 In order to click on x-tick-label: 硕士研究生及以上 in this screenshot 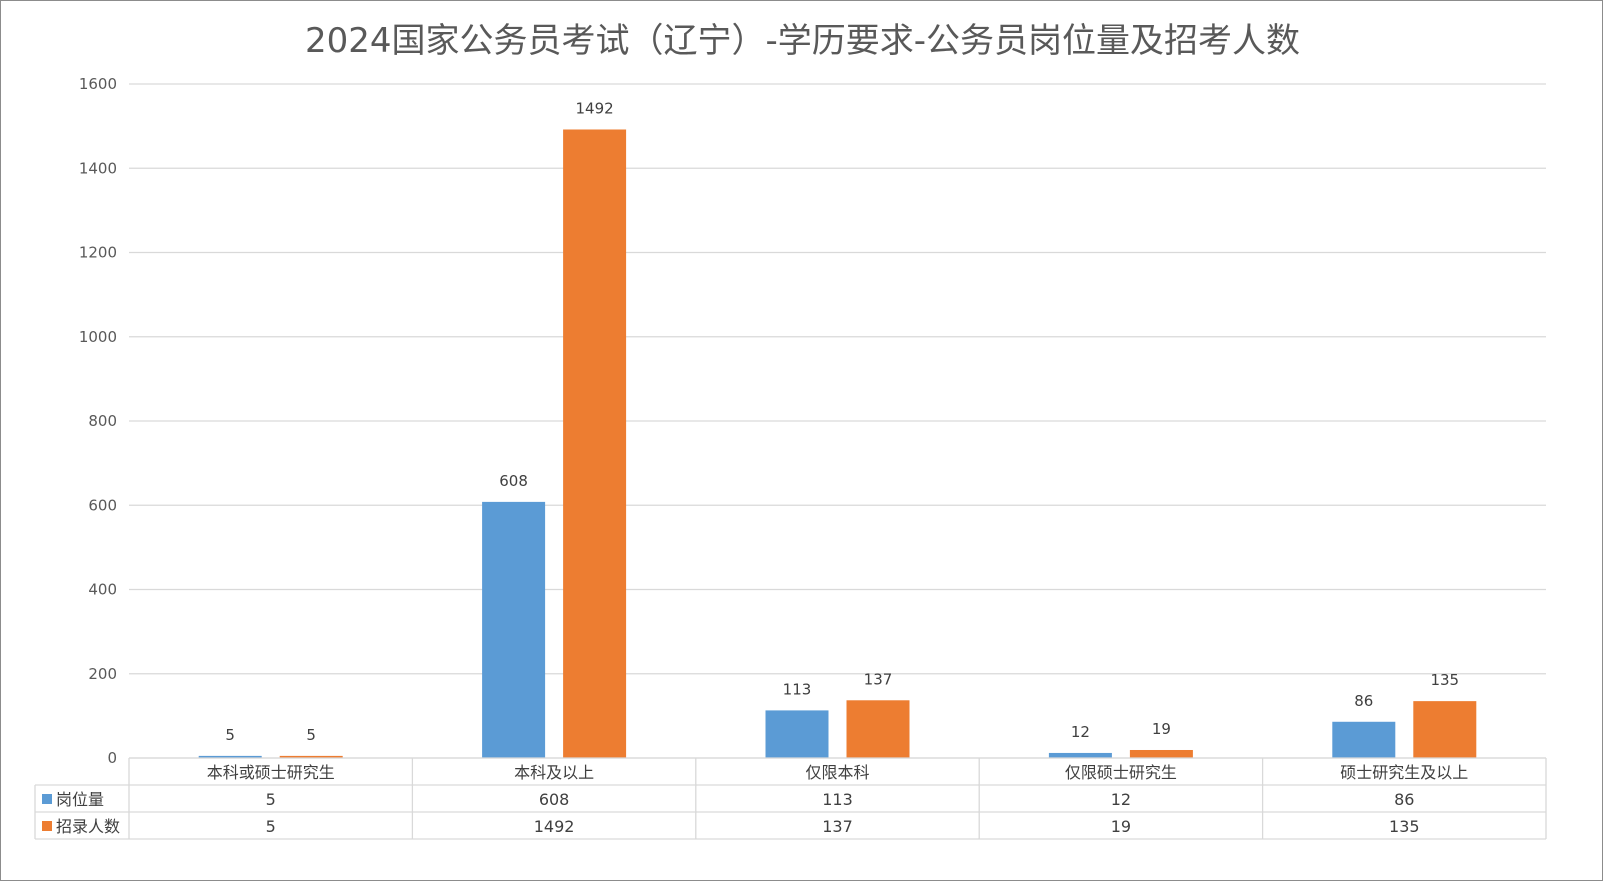, I will do `click(1404, 772)`.